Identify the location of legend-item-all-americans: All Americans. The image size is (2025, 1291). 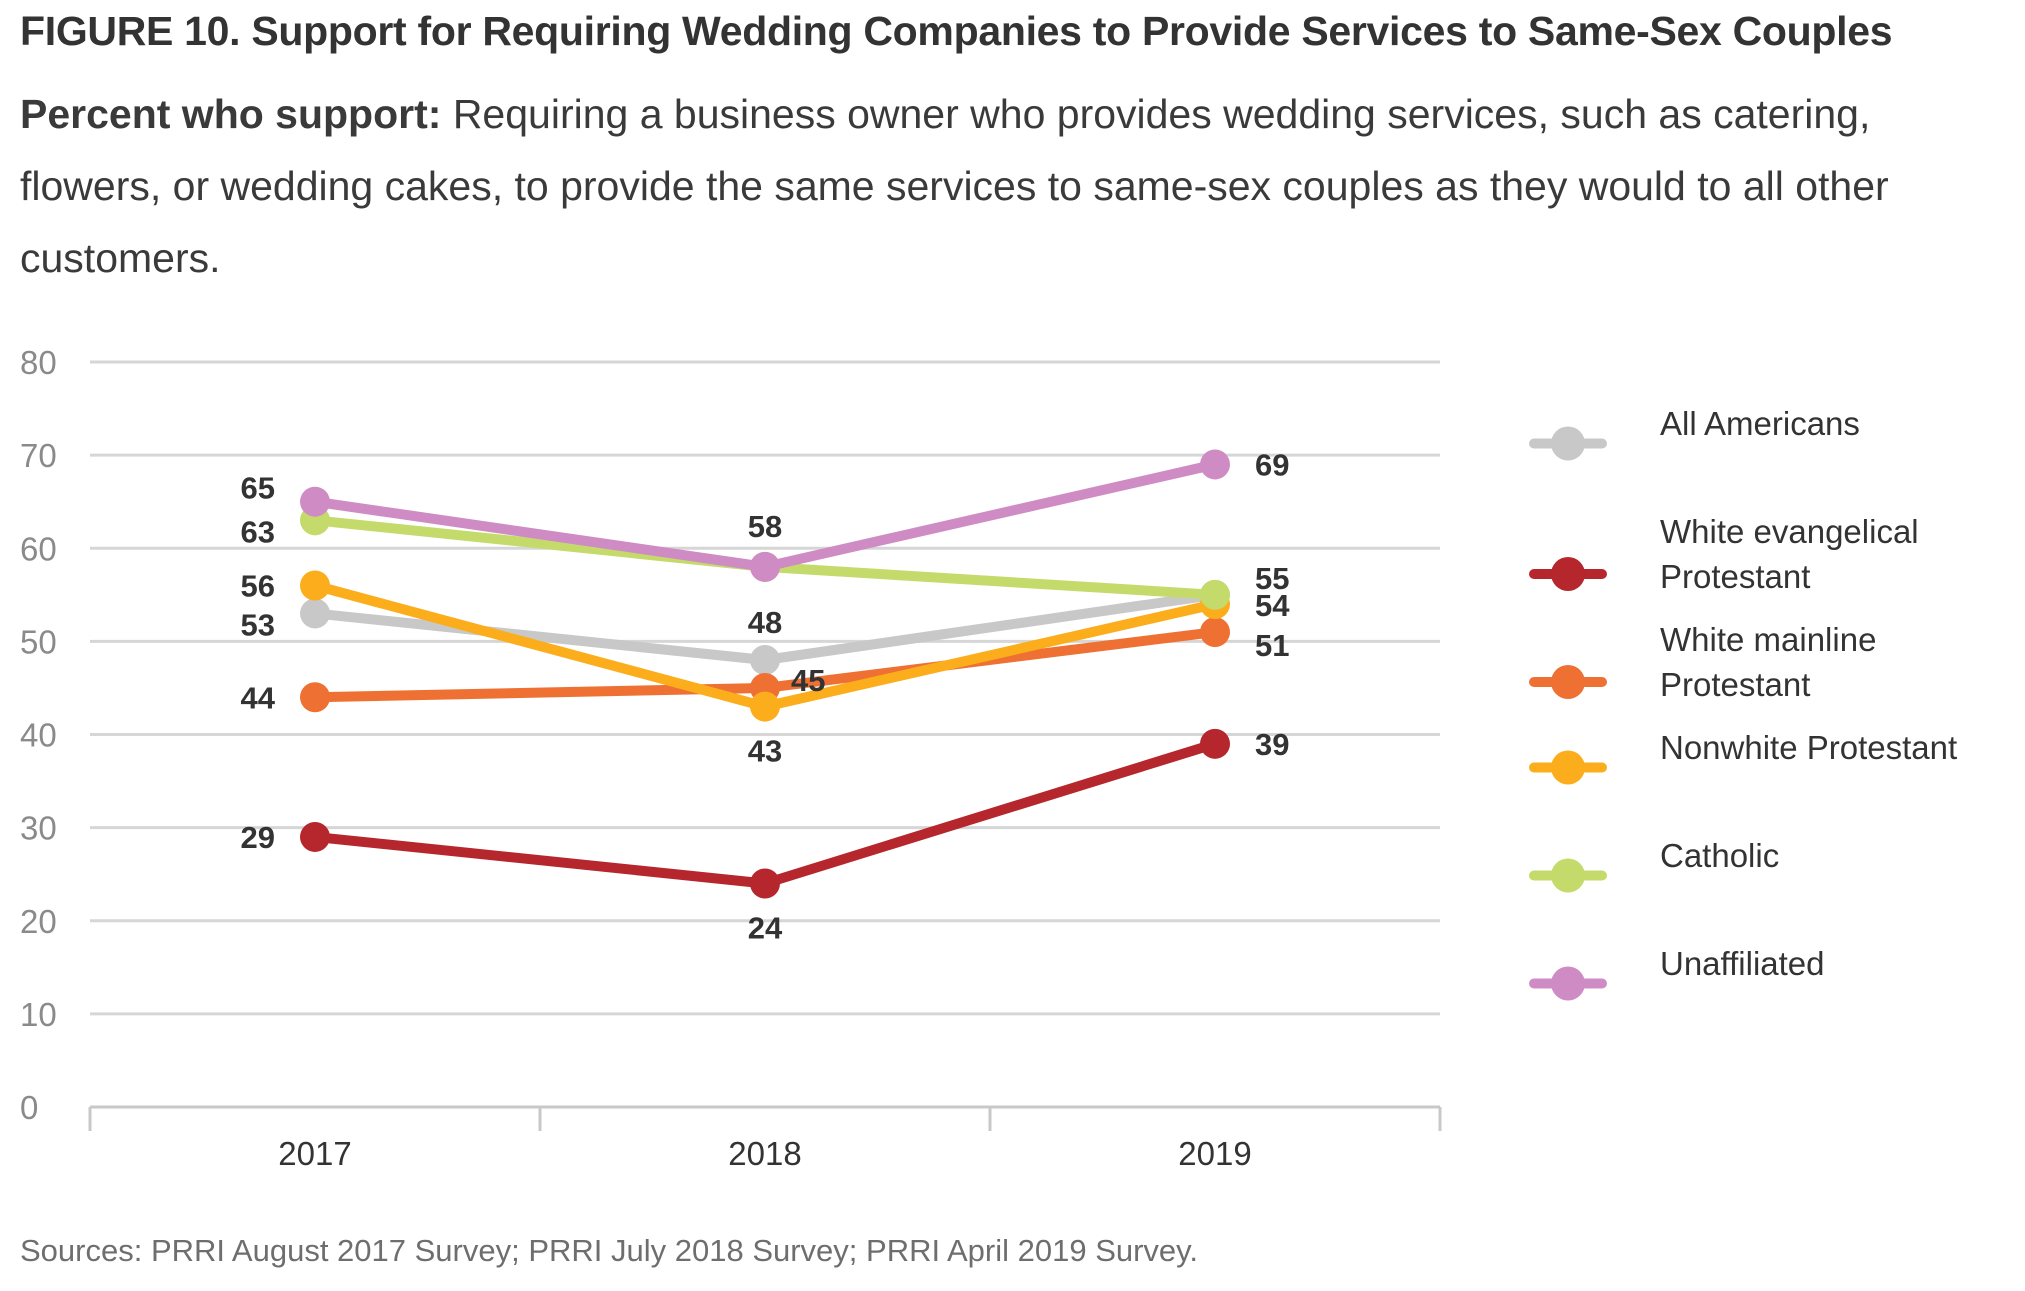
(1694, 433).